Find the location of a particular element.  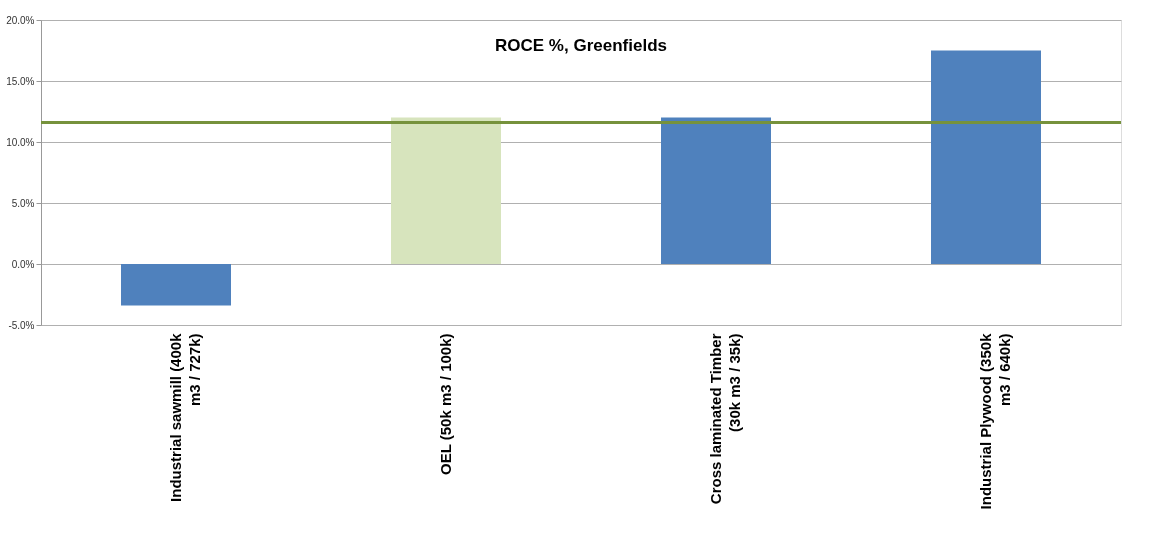

y-tick-label: -5.0% is located at coordinates (21, 325).